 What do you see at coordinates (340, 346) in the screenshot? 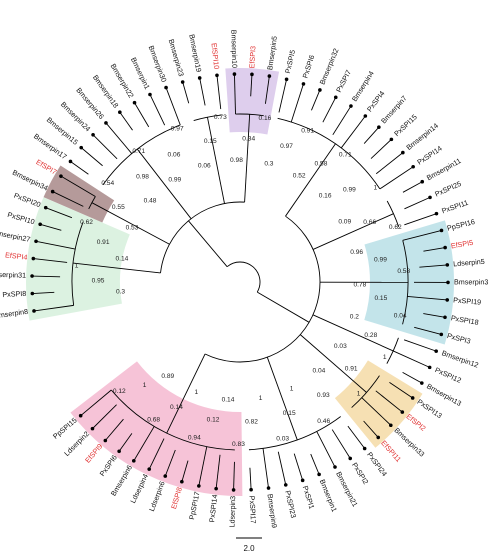
I see `support-value: 0.03` at bounding box center [340, 346].